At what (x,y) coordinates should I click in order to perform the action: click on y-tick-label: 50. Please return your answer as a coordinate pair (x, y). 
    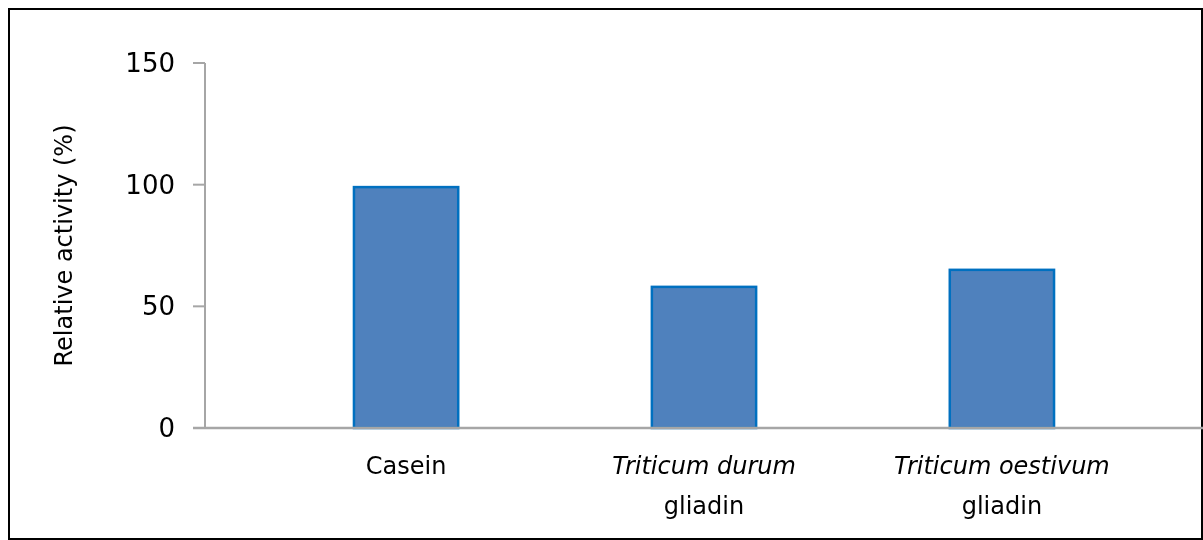
    Looking at the image, I should click on (158, 306).